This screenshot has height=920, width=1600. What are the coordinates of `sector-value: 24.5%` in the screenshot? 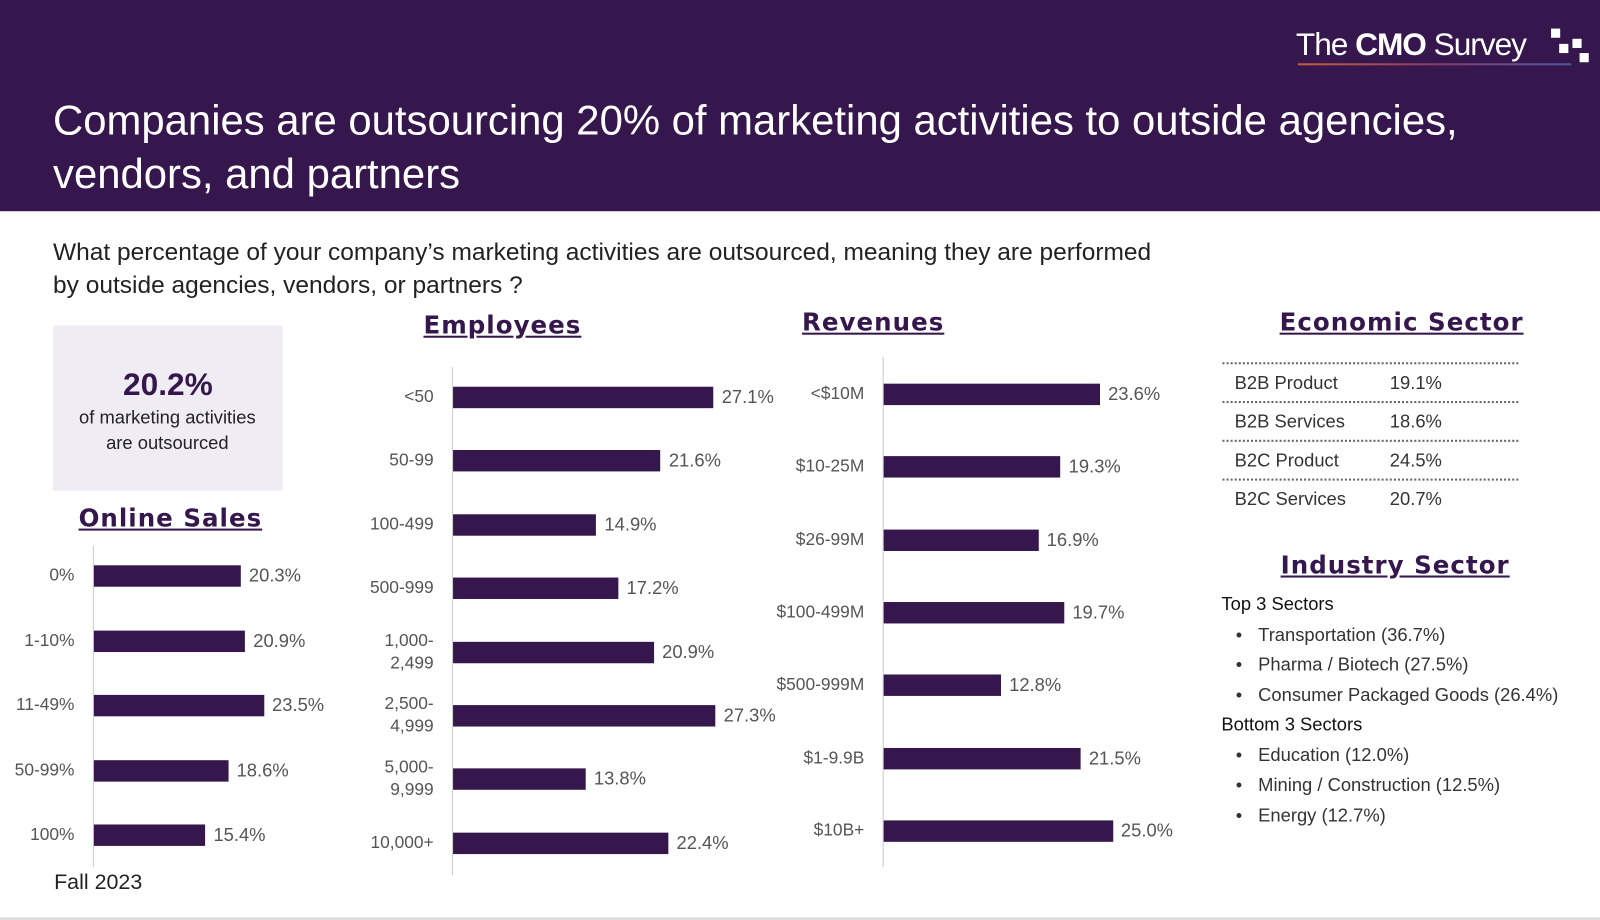 It's located at (1415, 459).